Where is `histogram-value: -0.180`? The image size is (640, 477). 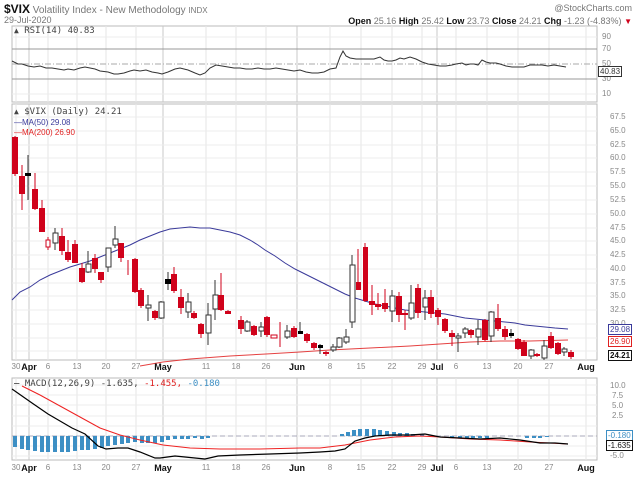 histogram-value: -0.180 is located at coordinates (203, 384).